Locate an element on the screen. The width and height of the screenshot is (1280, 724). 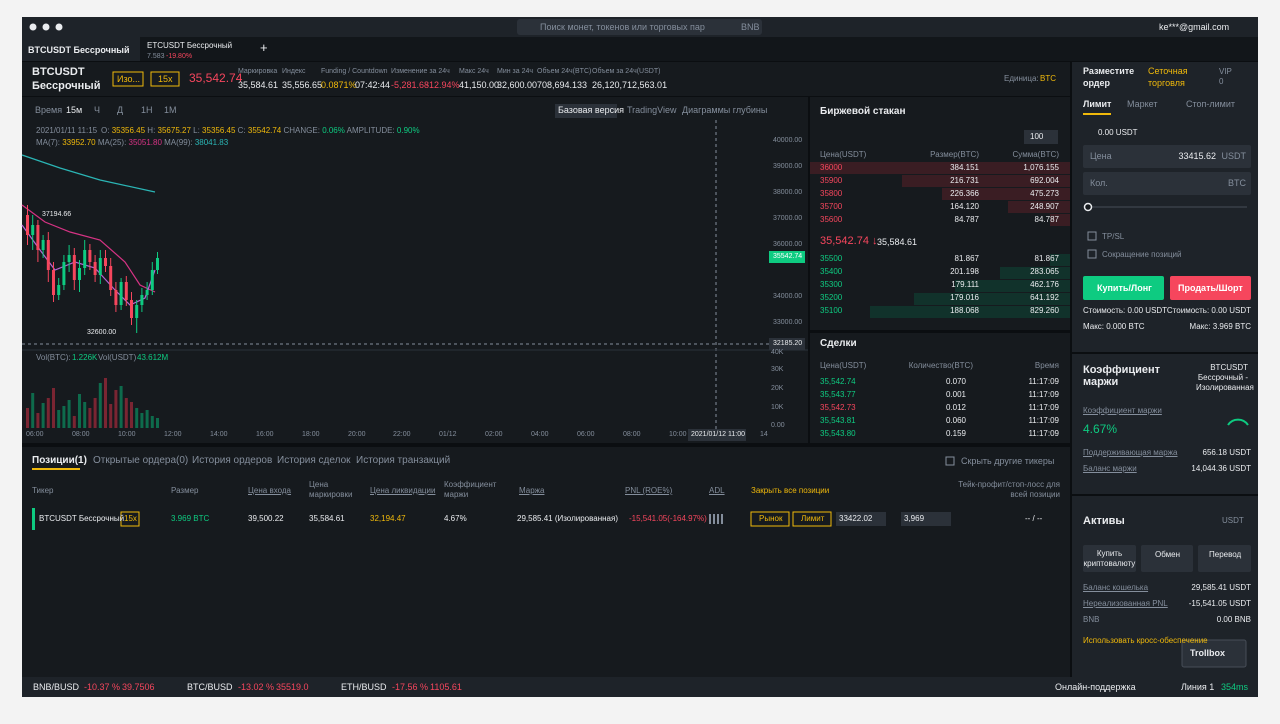
price-tag-bg is located at coordinates (787, 344).